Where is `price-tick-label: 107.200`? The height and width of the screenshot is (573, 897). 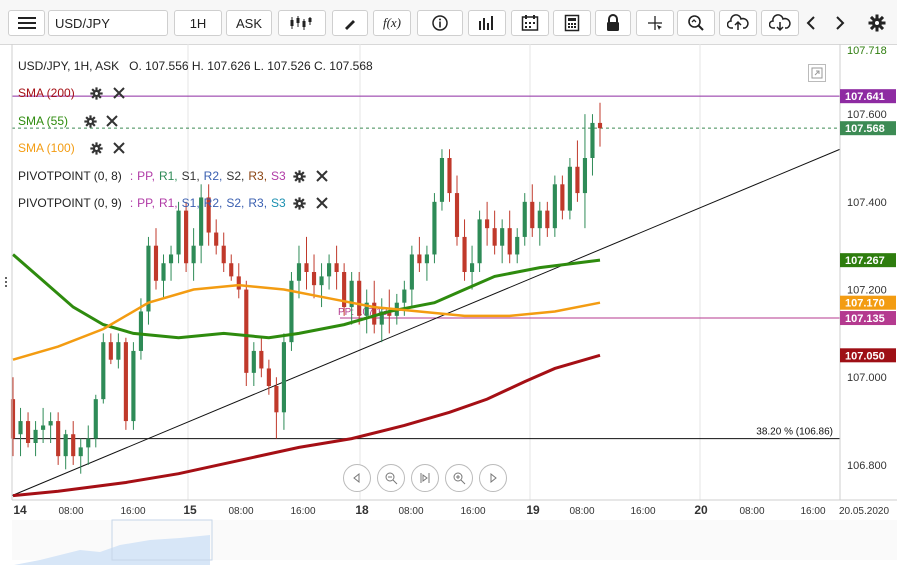
price-tick-label: 107.200 is located at coordinates (867, 291).